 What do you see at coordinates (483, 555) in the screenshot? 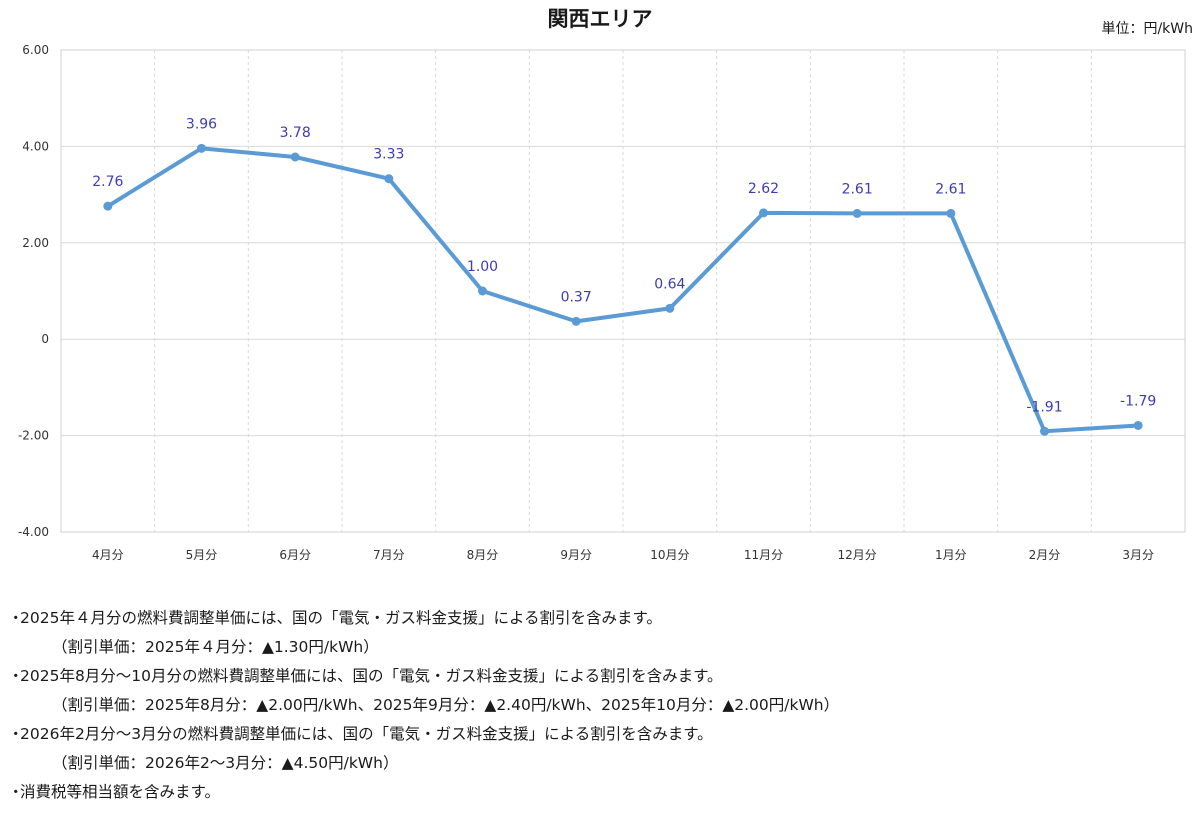
I see `x-tick-label: 8月分` at bounding box center [483, 555].